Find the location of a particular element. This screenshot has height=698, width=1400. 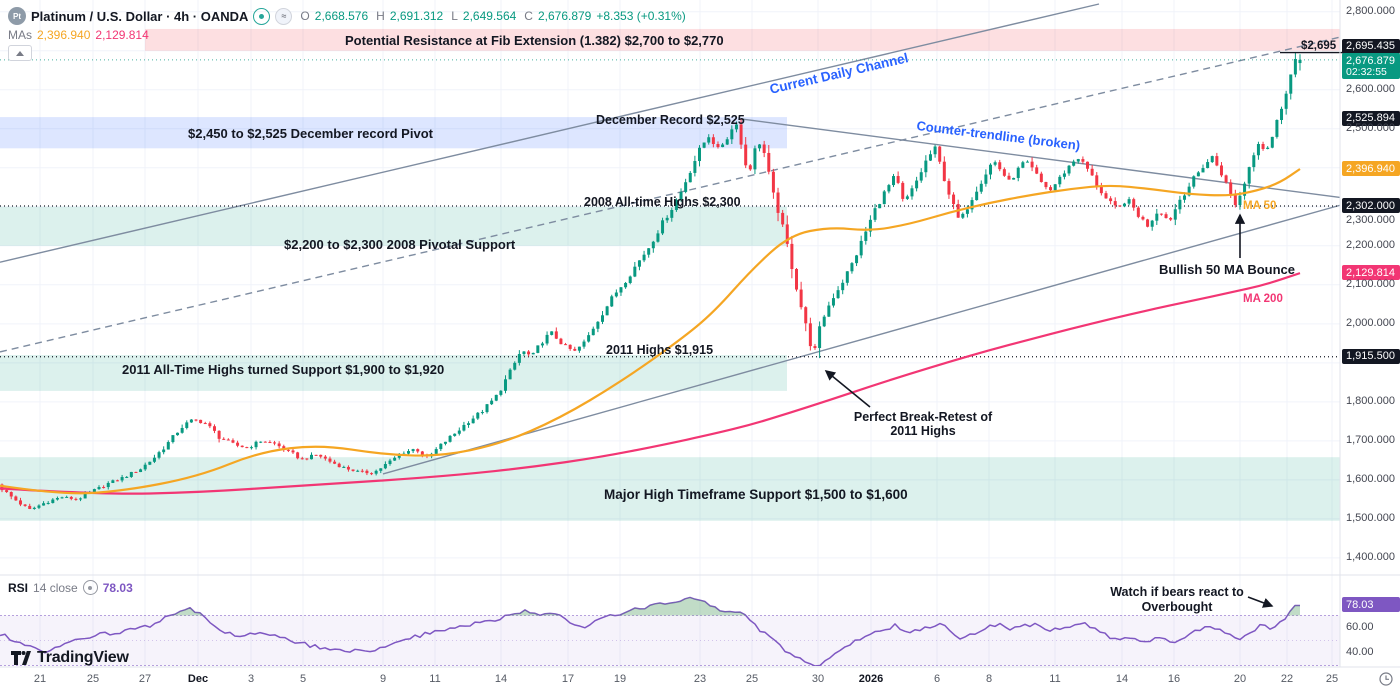

market-status-icon is located at coordinates (262, 16).